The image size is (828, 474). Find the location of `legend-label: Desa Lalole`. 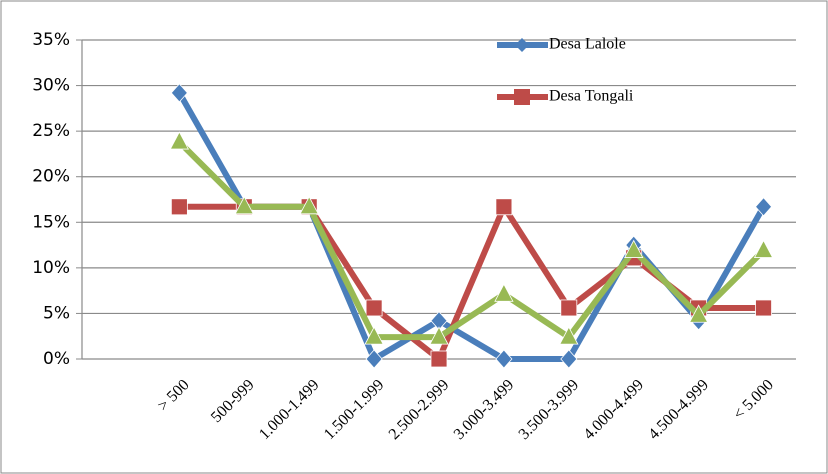

legend-label: Desa Lalole is located at coordinates (587, 44).